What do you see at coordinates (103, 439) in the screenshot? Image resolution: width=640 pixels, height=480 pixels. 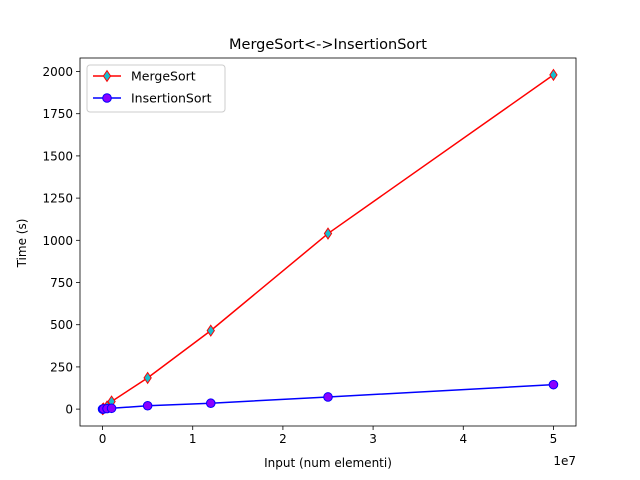 I see `x-tick-label: 0` at bounding box center [103, 439].